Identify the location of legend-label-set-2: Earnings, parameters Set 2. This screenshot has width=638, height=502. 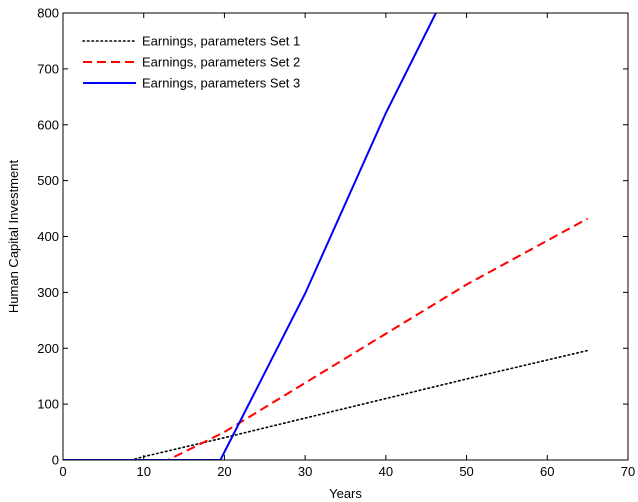
(221, 62).